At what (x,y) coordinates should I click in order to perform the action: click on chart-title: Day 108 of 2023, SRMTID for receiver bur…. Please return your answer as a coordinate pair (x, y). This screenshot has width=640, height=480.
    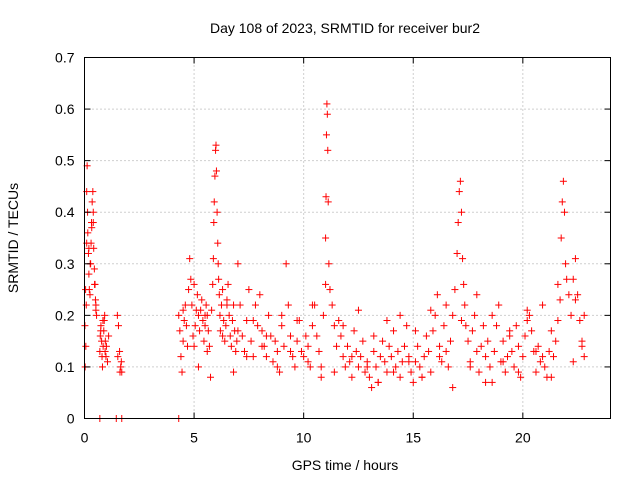
    Looking at the image, I should click on (345, 28).